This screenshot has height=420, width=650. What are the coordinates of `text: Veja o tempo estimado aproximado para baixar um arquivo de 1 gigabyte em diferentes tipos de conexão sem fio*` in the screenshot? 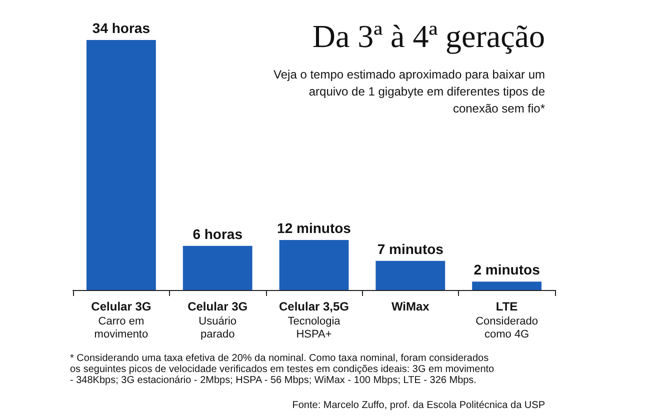 It's located at (410, 92).